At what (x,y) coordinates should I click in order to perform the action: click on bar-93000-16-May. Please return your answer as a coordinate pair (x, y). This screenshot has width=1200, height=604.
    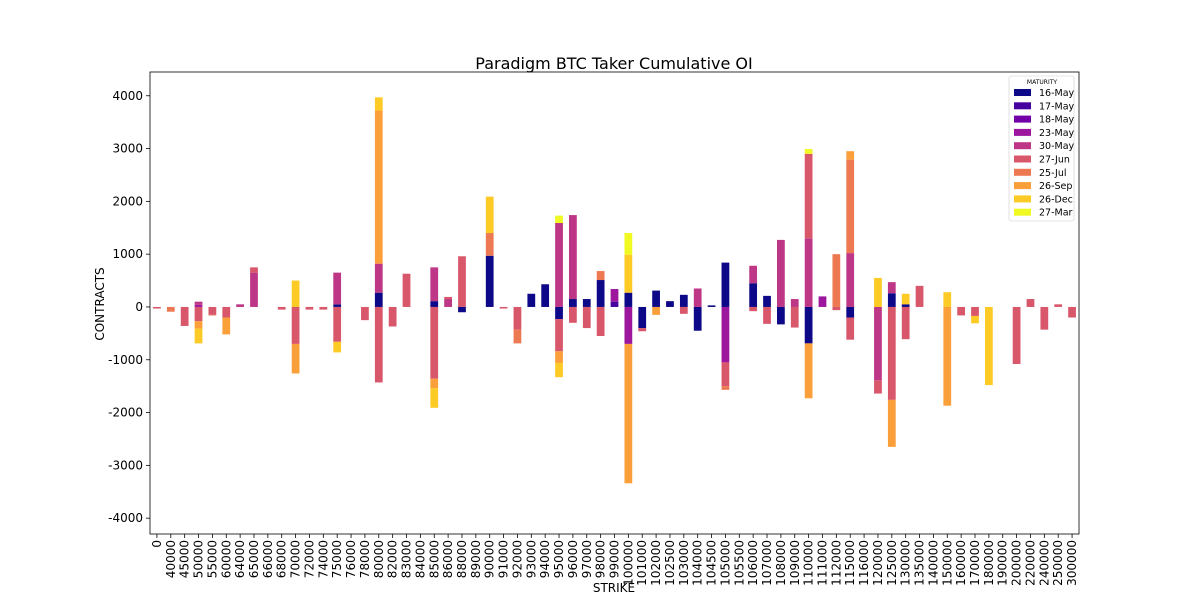
    Looking at the image, I should click on (531, 300).